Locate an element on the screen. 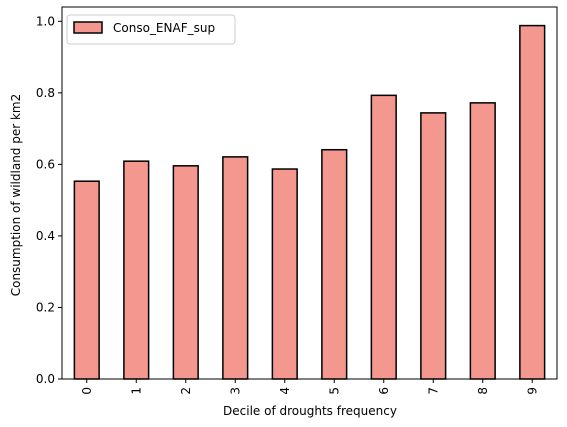  x-axis-title: Decile of droughts frequency is located at coordinates (310, 411).